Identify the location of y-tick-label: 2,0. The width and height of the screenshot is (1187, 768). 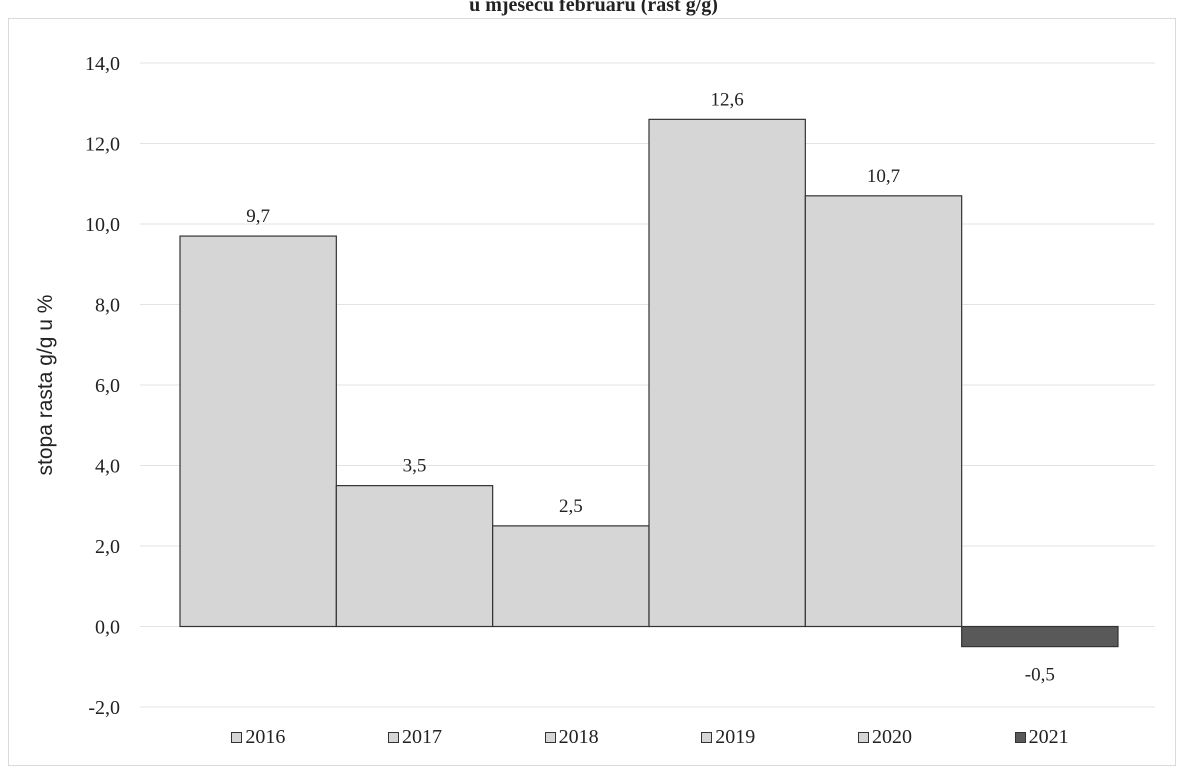
(107, 547).